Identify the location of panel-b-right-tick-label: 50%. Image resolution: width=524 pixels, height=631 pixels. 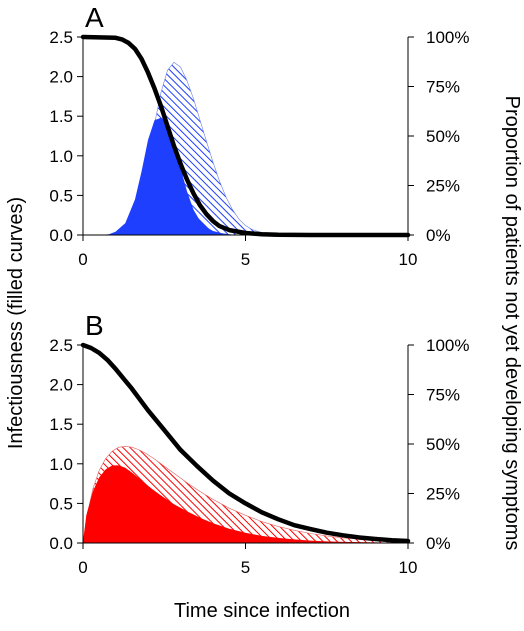
(443, 444).